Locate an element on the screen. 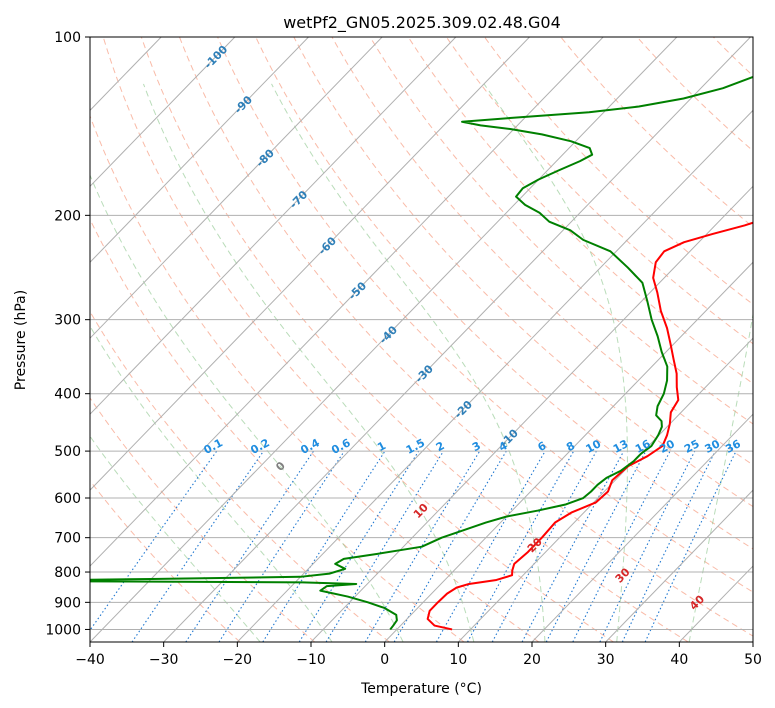 This screenshot has width=775, height=708. y-tick-label: 100 is located at coordinates (67, 38).